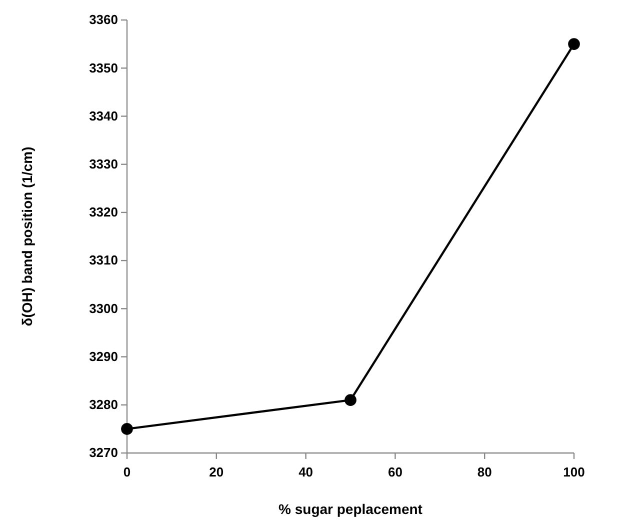 The image size is (617, 520). I want to click on y-tick-label: 3310, so click(103, 260).